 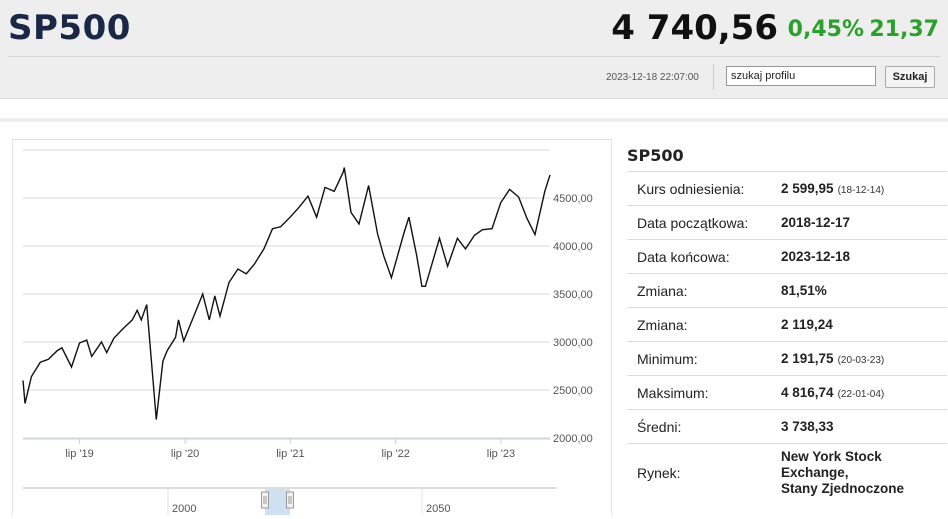 I want to click on info-label: Data końcowa:, so click(x=704, y=256).